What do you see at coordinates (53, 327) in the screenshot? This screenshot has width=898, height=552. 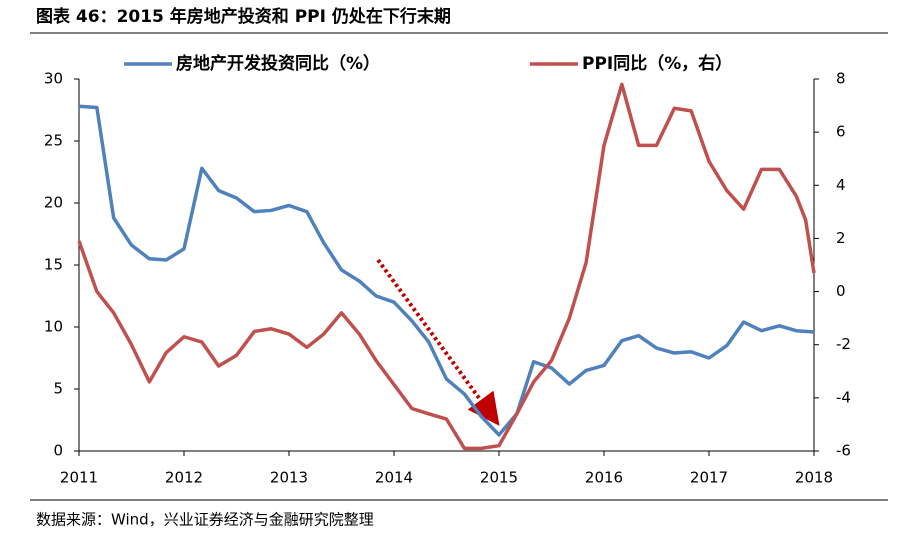 I see `y-tick-label: 10` at bounding box center [53, 327].